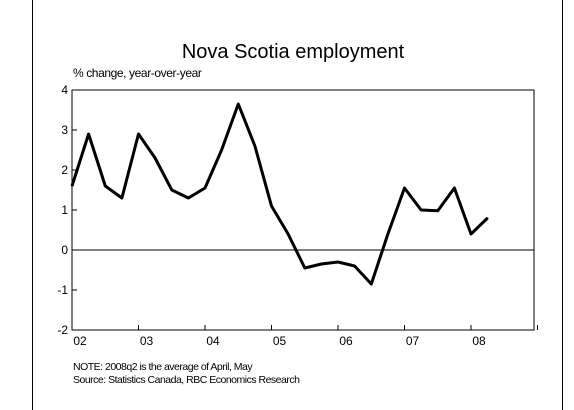 The width and height of the screenshot is (574, 410). I want to click on chart-title: Nova Scotia employment, so click(293, 52).